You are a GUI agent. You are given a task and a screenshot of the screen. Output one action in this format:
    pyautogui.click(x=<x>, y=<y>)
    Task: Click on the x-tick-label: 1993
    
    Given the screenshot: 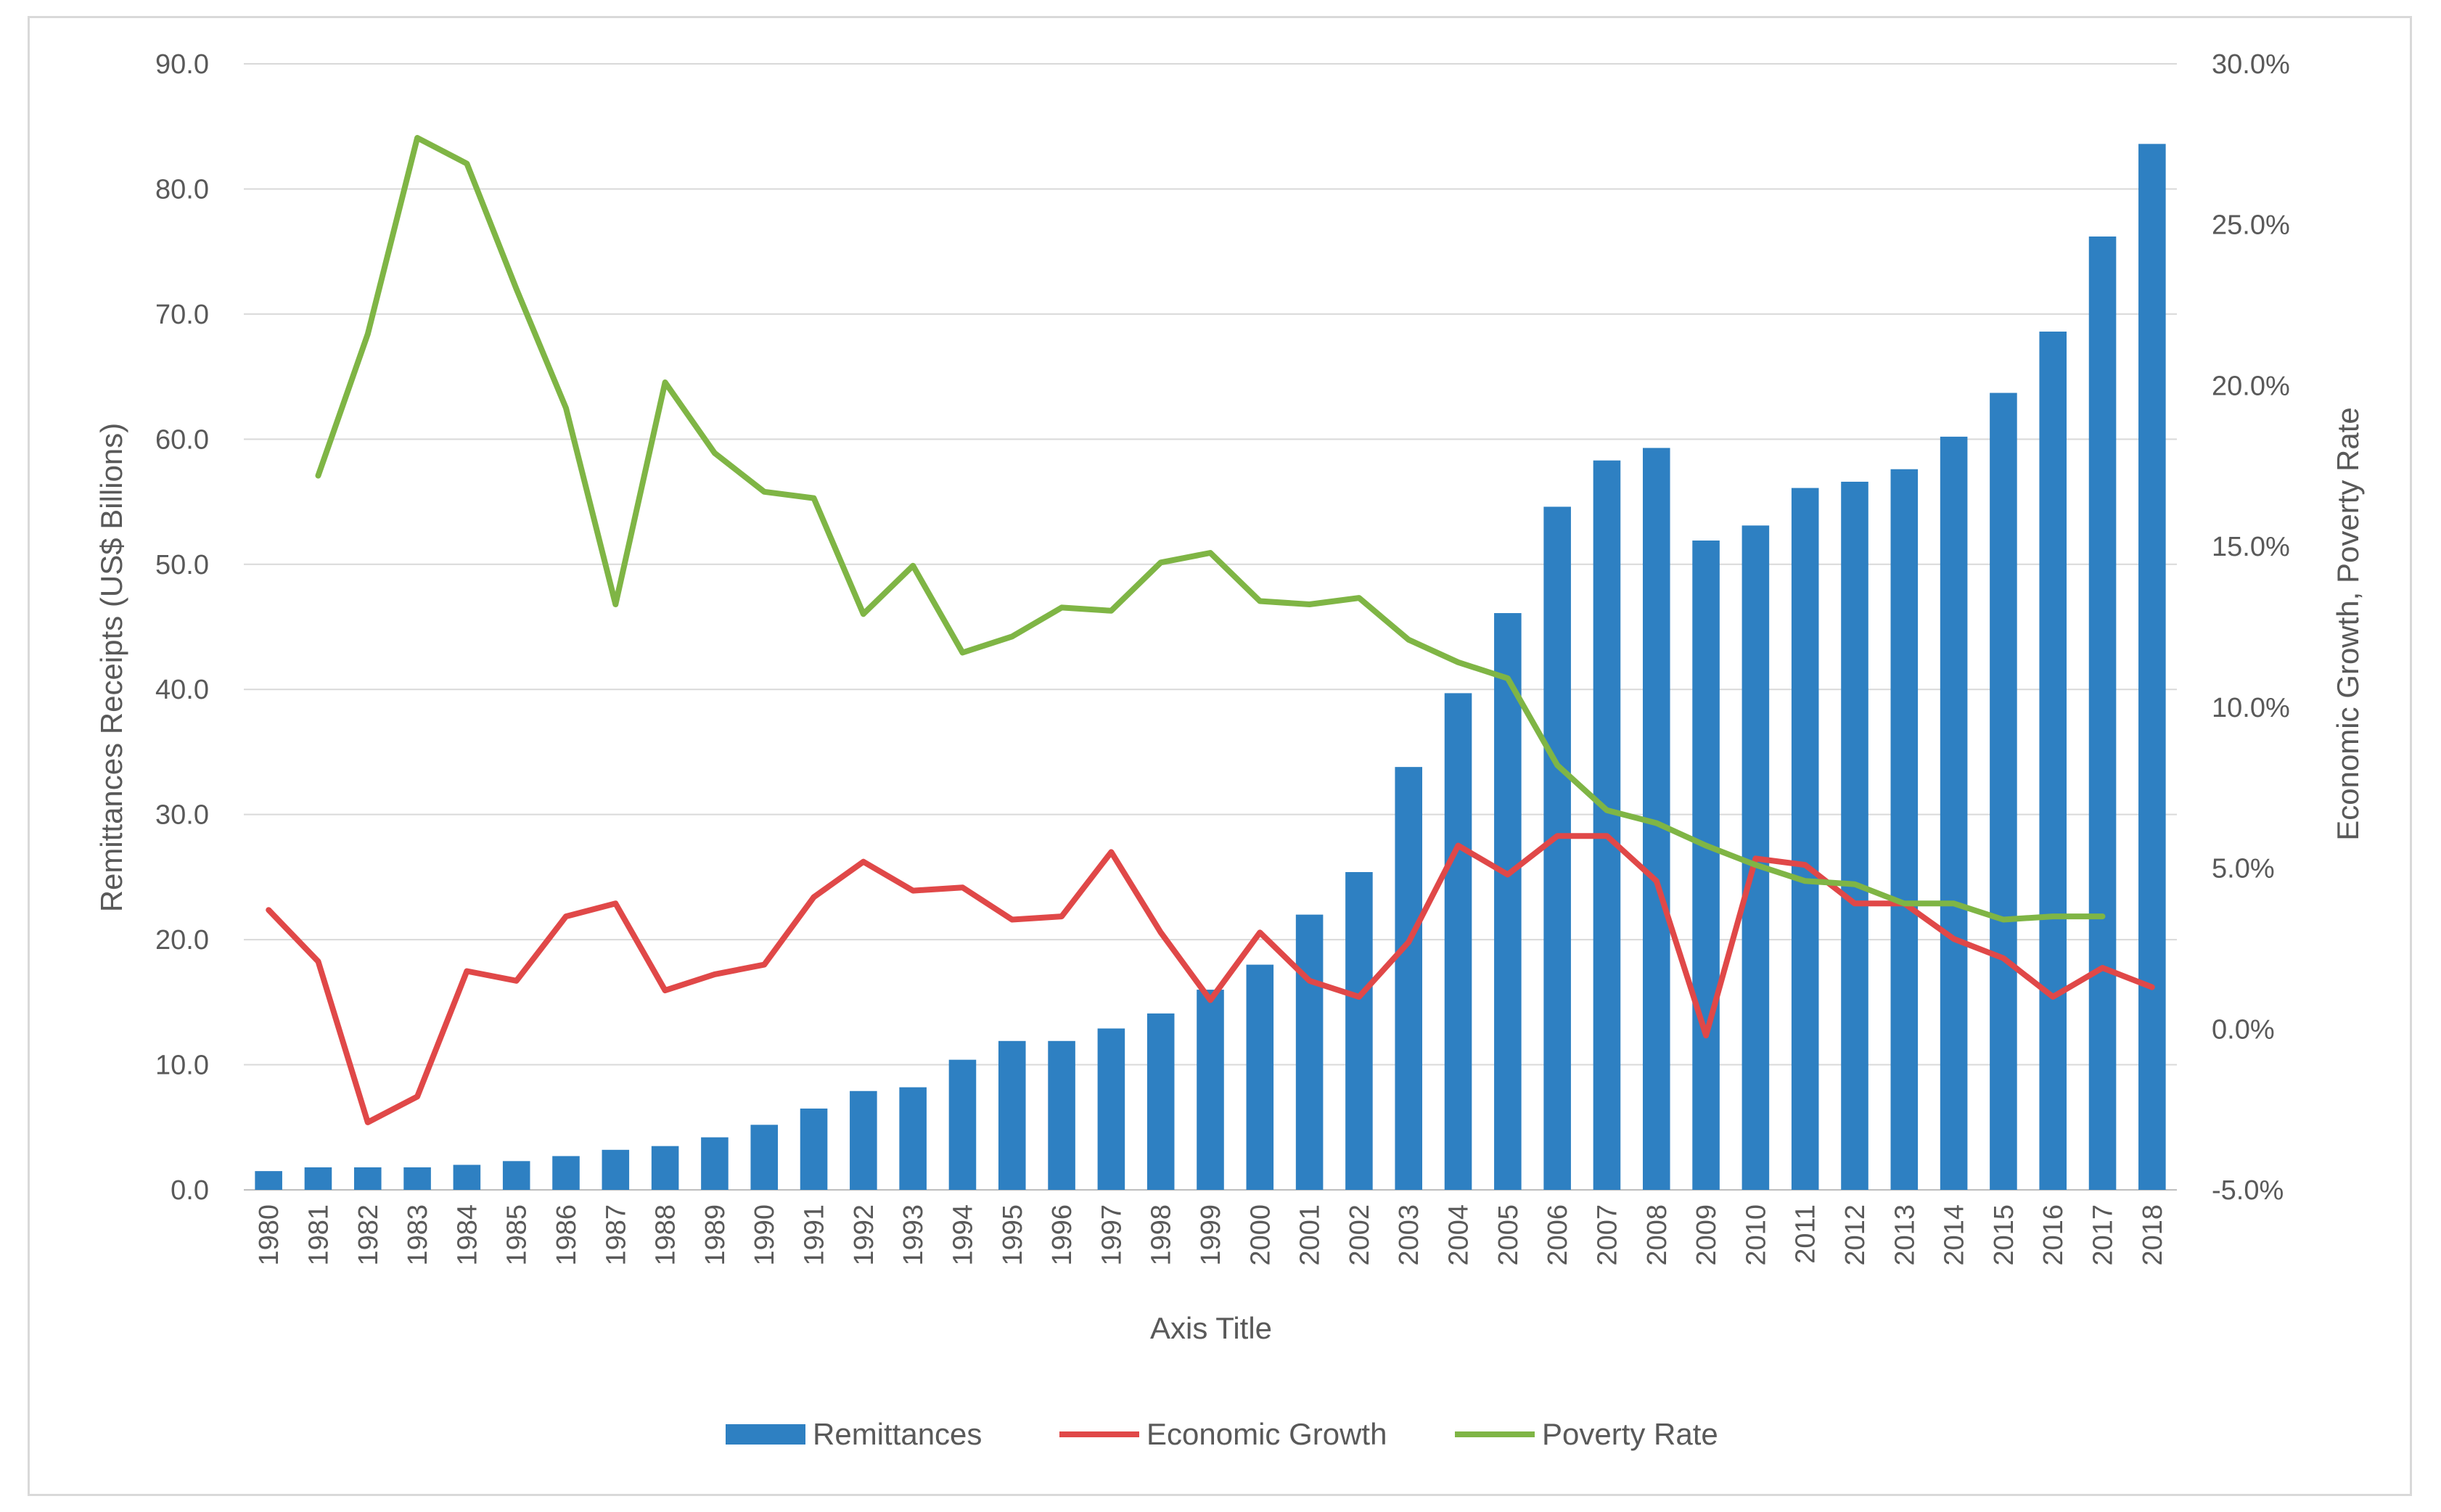 What is the action you would take?
    pyautogui.click(x=913, y=1235)
    